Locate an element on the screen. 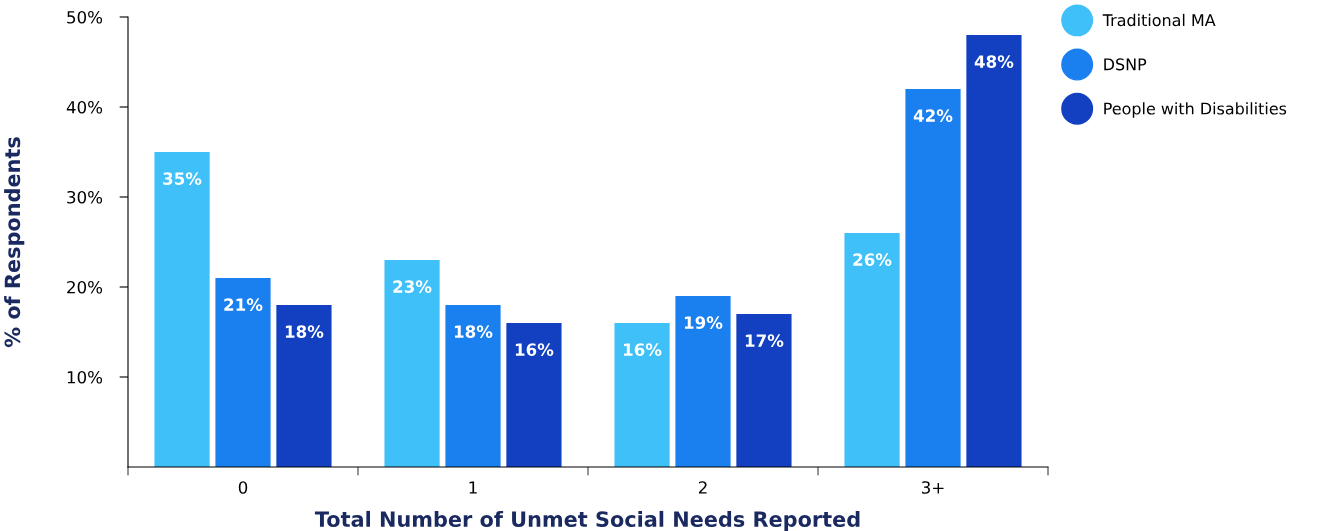 This screenshot has height=531, width=1325. y-tick-label: 20% is located at coordinates (85, 287).